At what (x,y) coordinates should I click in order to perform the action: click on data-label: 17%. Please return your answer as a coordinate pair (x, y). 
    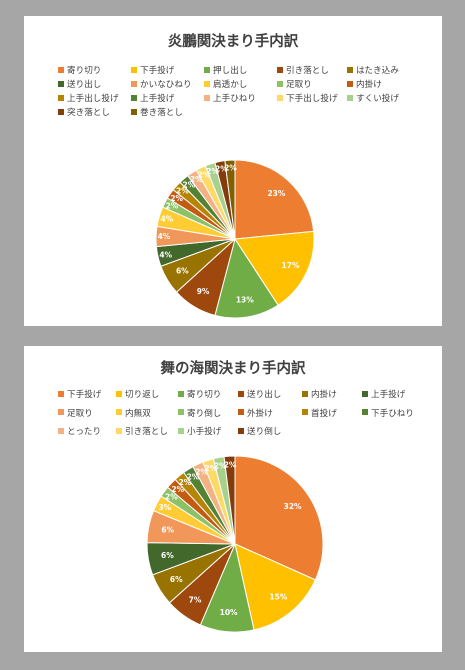
    Looking at the image, I should click on (291, 265).